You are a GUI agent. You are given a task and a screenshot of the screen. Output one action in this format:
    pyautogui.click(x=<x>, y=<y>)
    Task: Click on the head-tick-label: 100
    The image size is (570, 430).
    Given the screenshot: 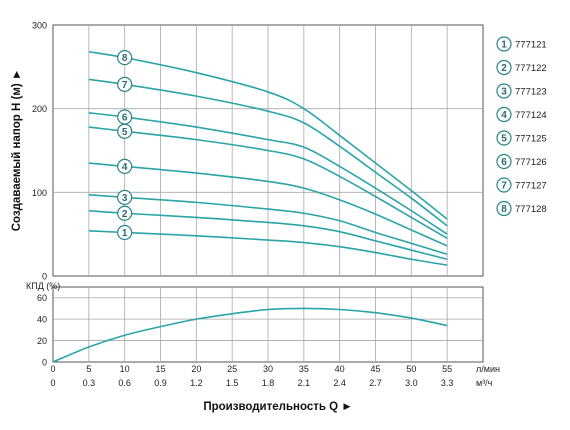 What is the action you would take?
    pyautogui.click(x=39, y=193)
    